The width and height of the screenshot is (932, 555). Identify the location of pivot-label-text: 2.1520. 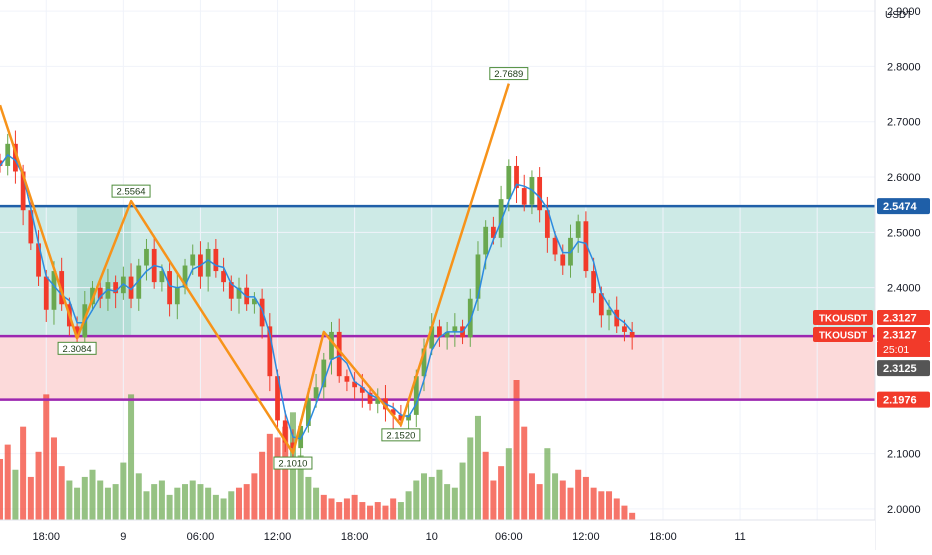
(400, 435).